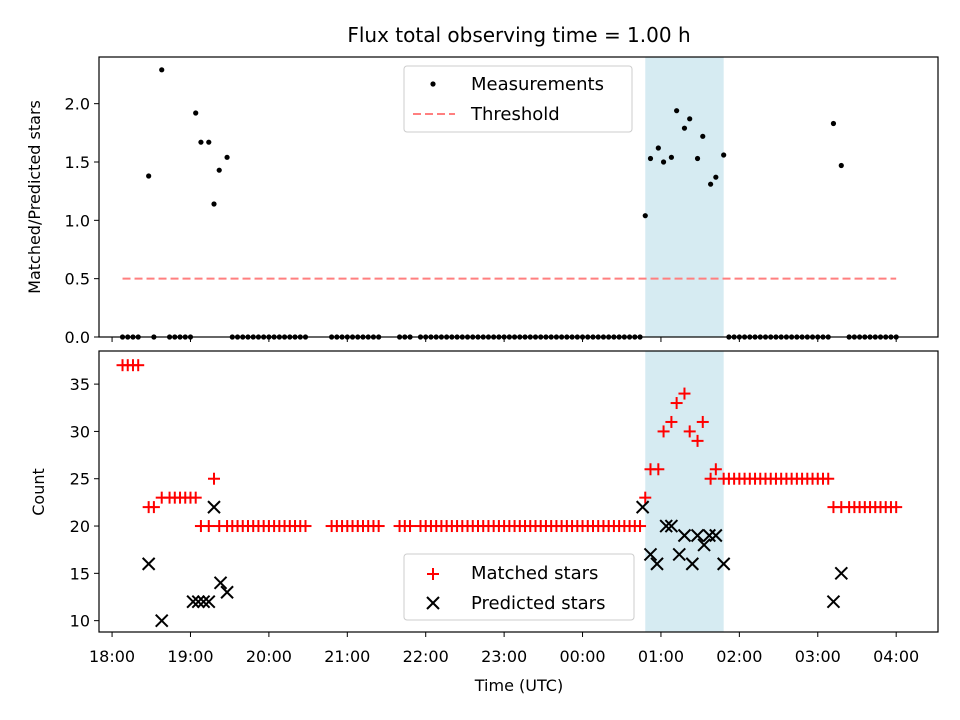 Image resolution: width=960 pixels, height=720 pixels. I want to click on legend-label-measurements: Measurements, so click(537, 84).